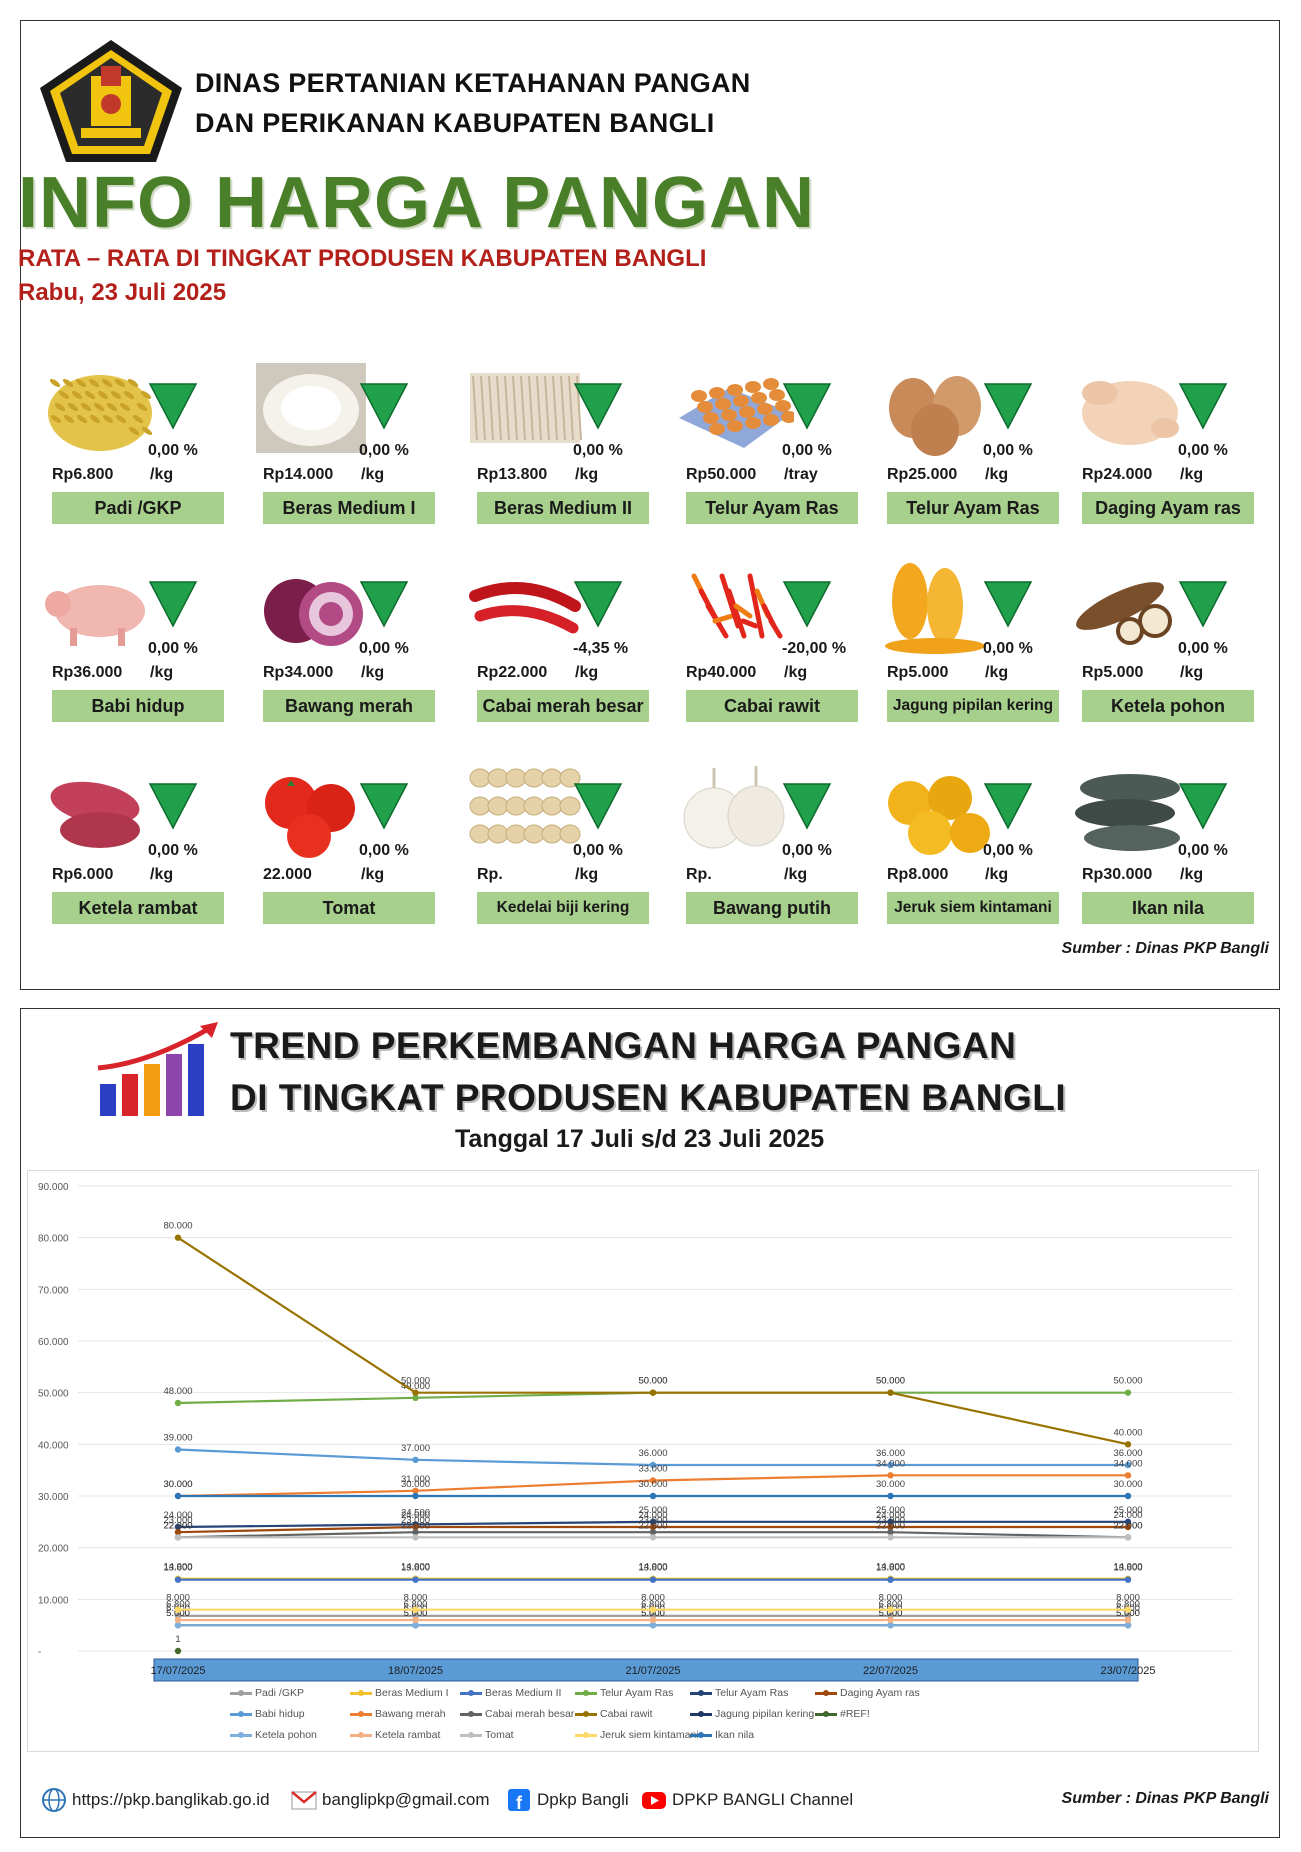 The width and height of the screenshot is (1301, 1852). Describe the element at coordinates (525, 806) in the screenshot. I see `soybean-icon` at that location.